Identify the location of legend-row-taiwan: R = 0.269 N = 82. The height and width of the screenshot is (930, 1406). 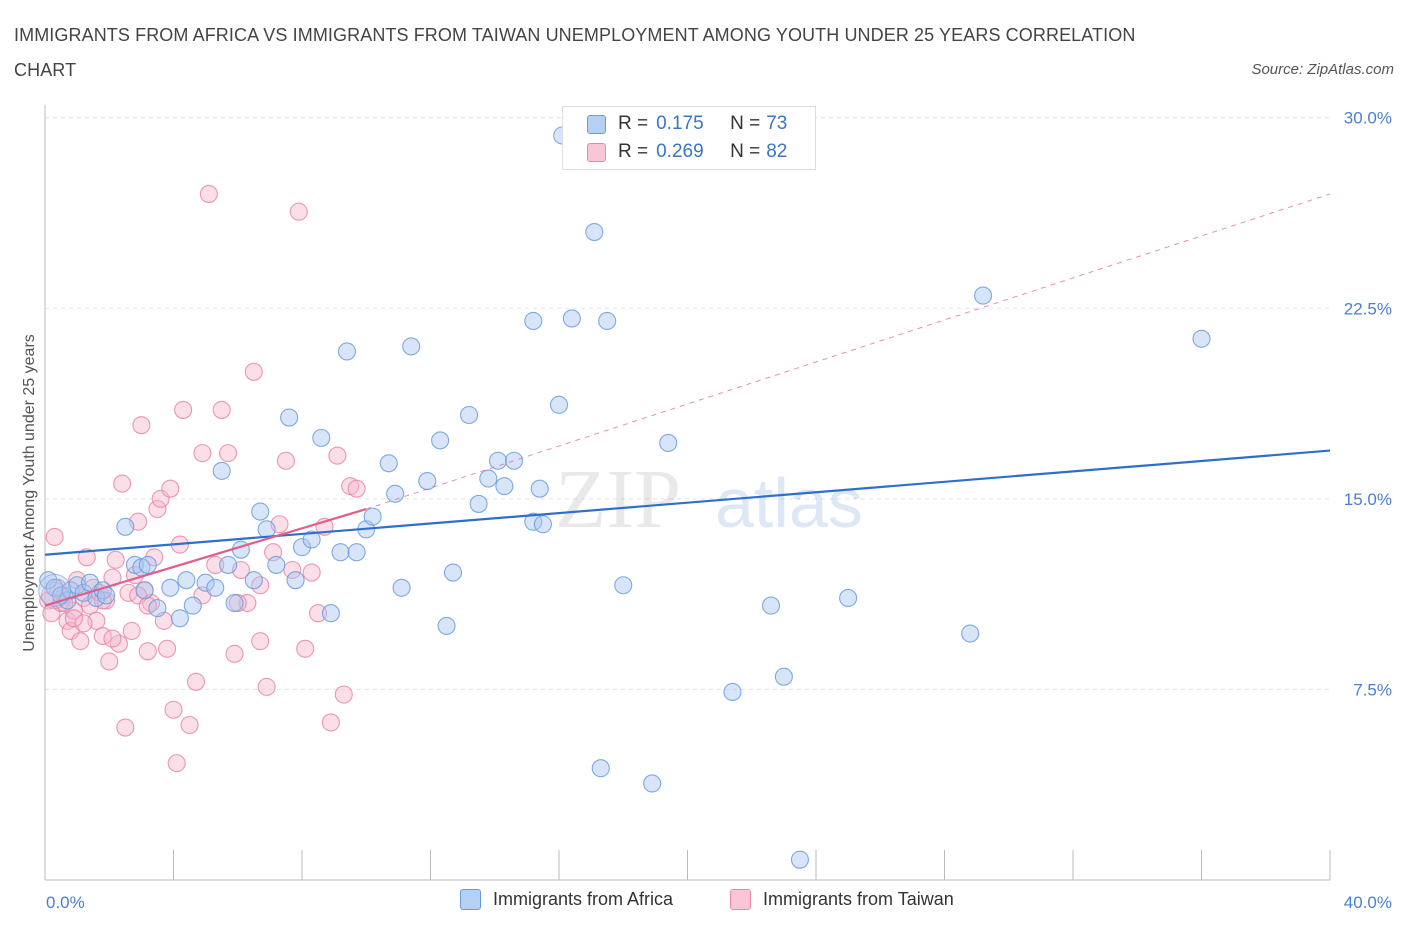
(687, 152).